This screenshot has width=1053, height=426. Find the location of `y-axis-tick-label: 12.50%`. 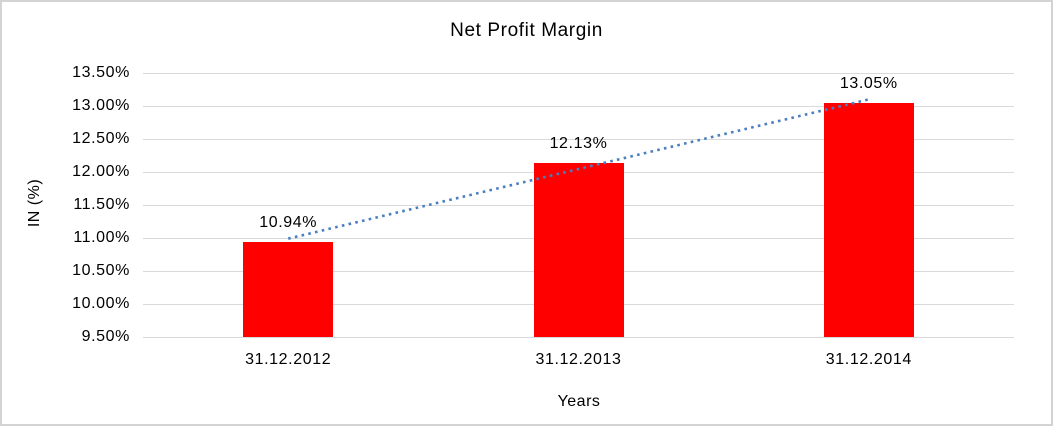

y-axis-tick-label: 12.50% is located at coordinates (101, 138).